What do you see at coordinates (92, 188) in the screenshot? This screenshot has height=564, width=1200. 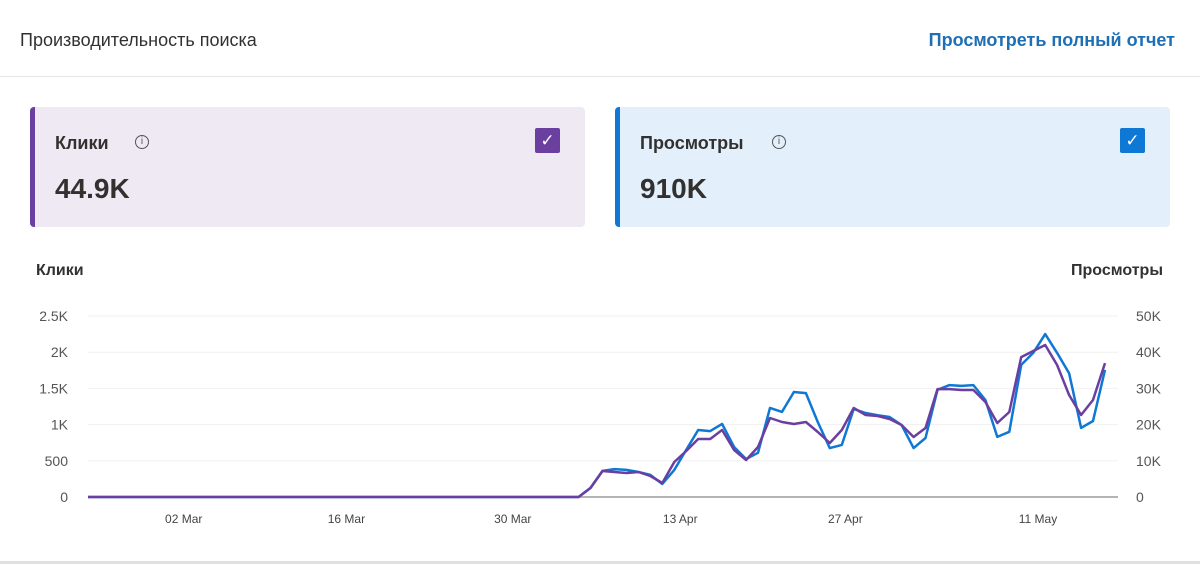 I see `clicks-value: 44.9K` at bounding box center [92, 188].